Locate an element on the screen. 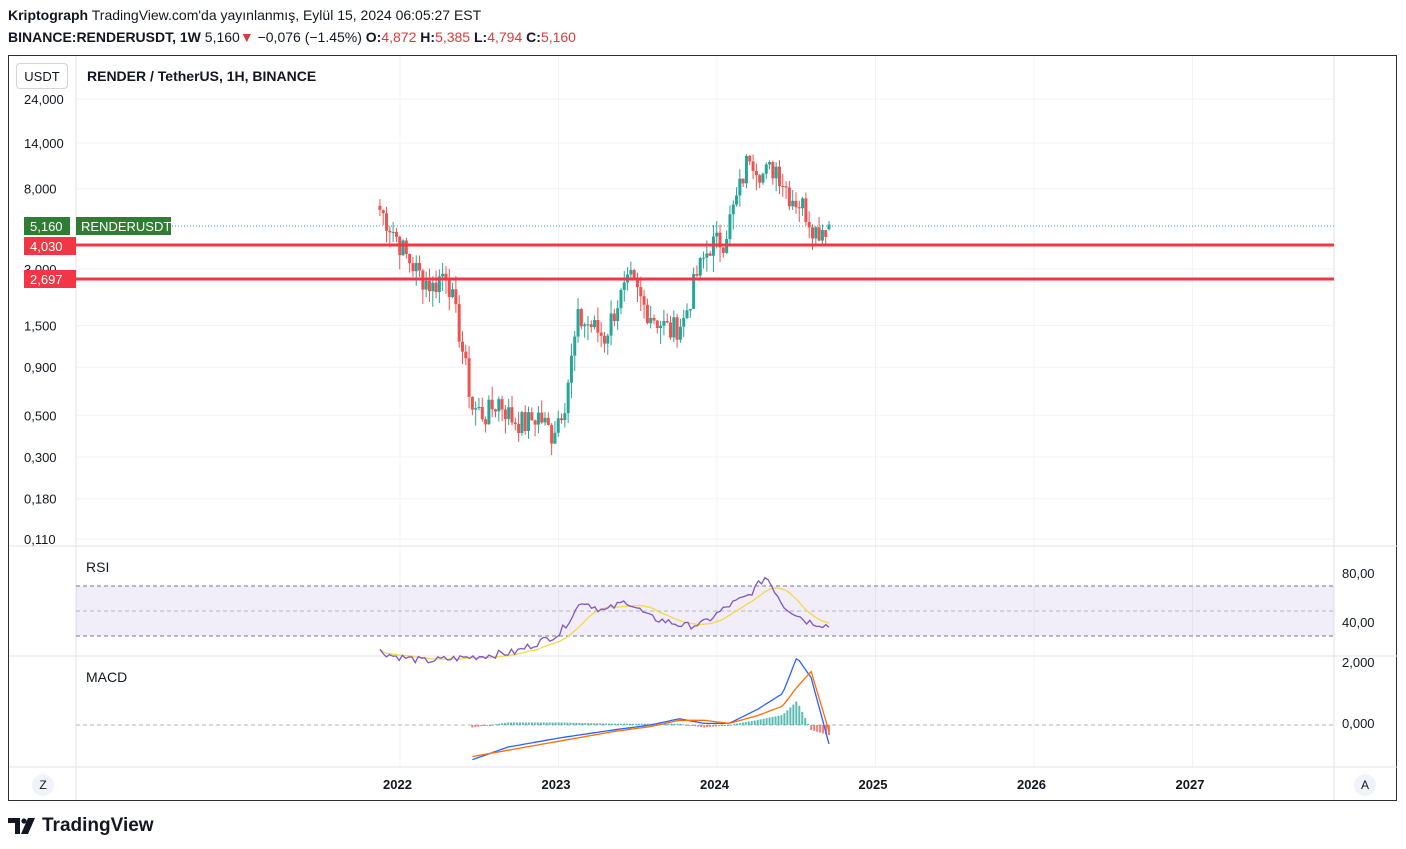 This screenshot has width=1406, height=849. chart-title: RENDER / TetherUS, 1H, BINANCE is located at coordinates (202, 76).